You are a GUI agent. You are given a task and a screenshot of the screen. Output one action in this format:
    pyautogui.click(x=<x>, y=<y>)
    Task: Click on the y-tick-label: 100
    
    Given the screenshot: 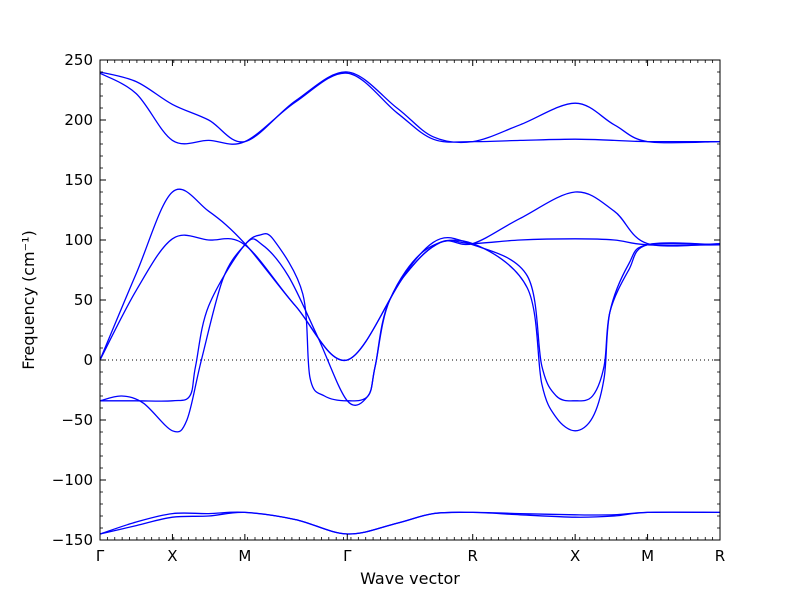 What is the action you would take?
    pyautogui.click(x=78, y=240)
    